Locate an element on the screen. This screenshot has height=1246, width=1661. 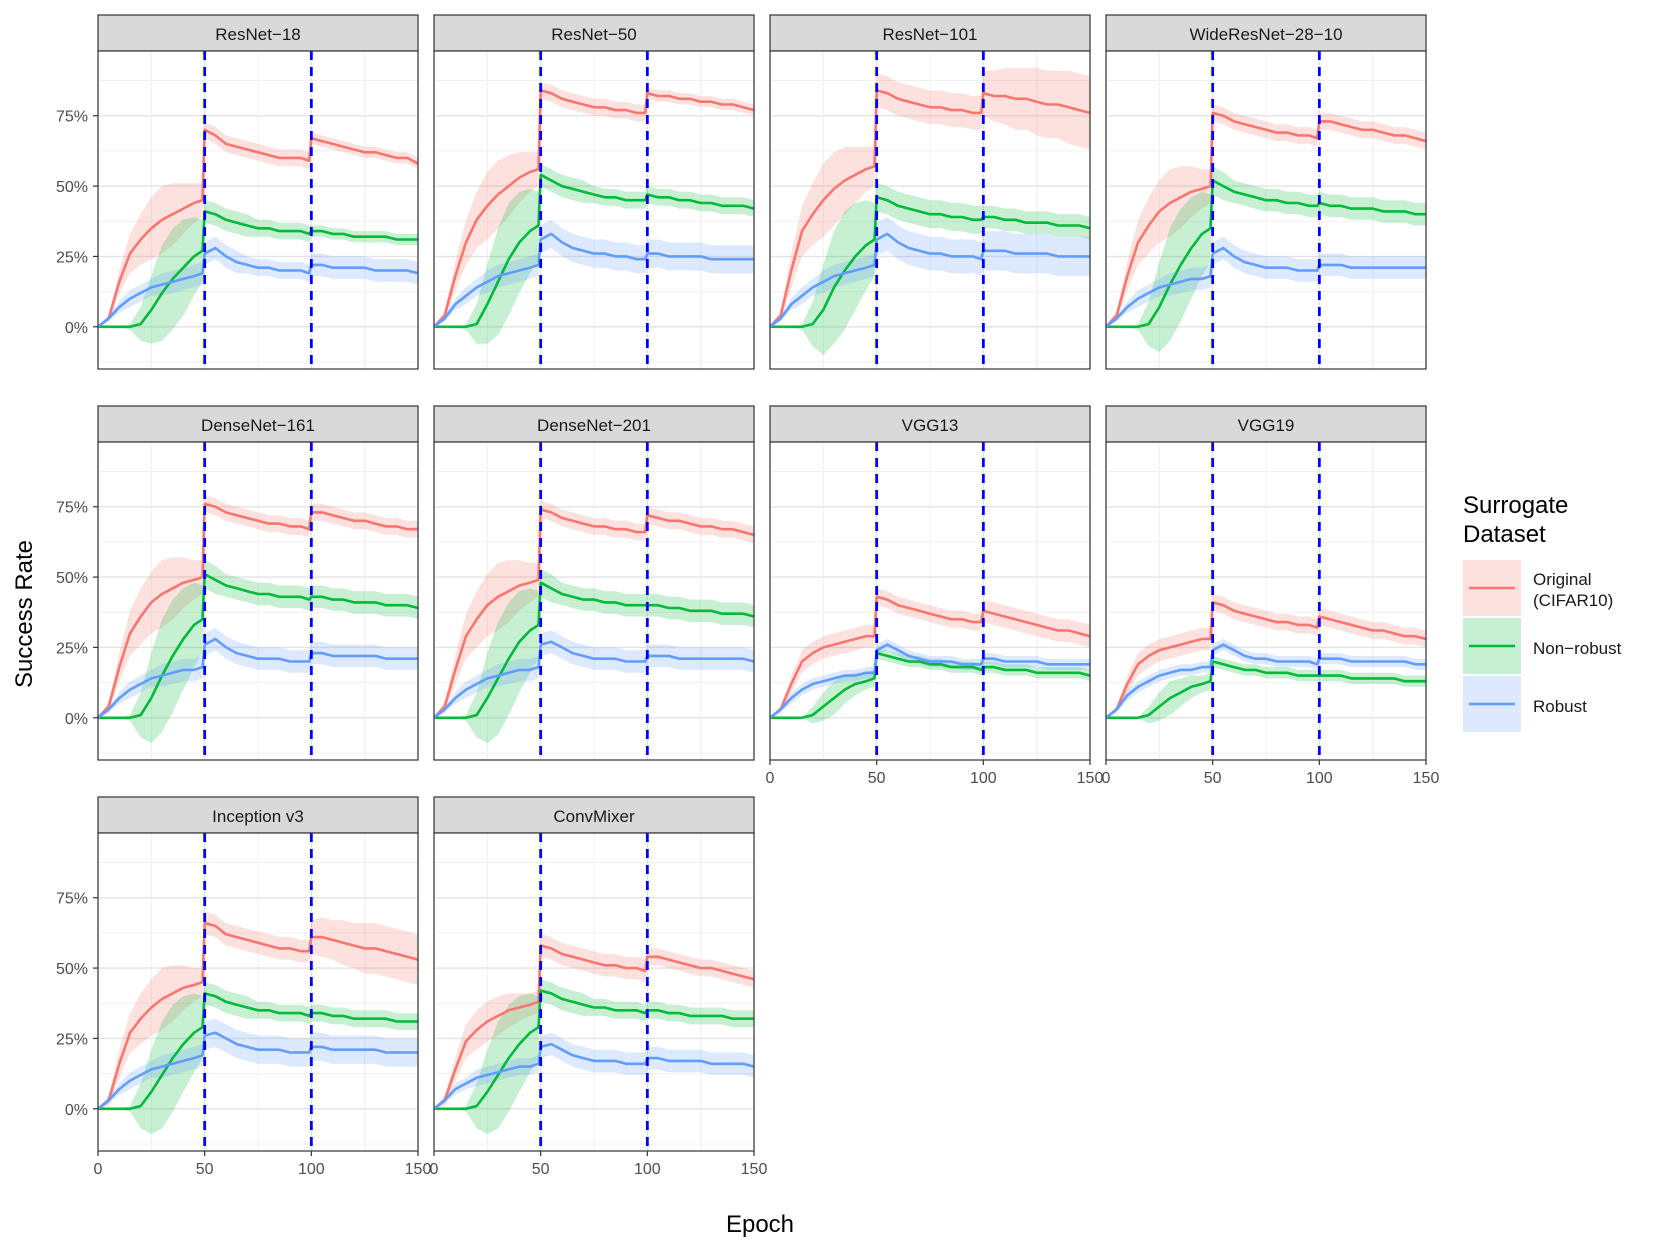
facet-panel: VGG19 0 50 100 150 is located at coordinates (1271, 596).